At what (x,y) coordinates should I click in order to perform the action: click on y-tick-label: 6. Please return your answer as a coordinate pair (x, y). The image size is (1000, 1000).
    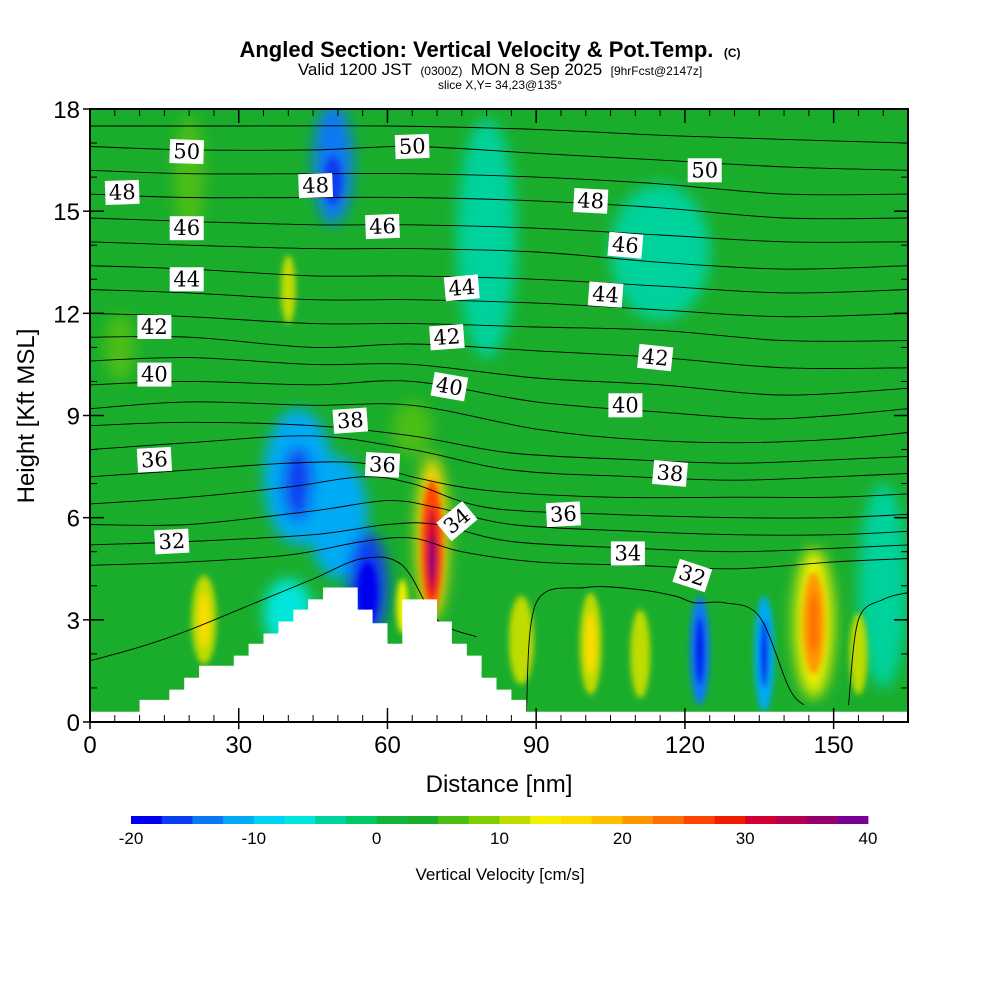
    Looking at the image, I should click on (73, 519).